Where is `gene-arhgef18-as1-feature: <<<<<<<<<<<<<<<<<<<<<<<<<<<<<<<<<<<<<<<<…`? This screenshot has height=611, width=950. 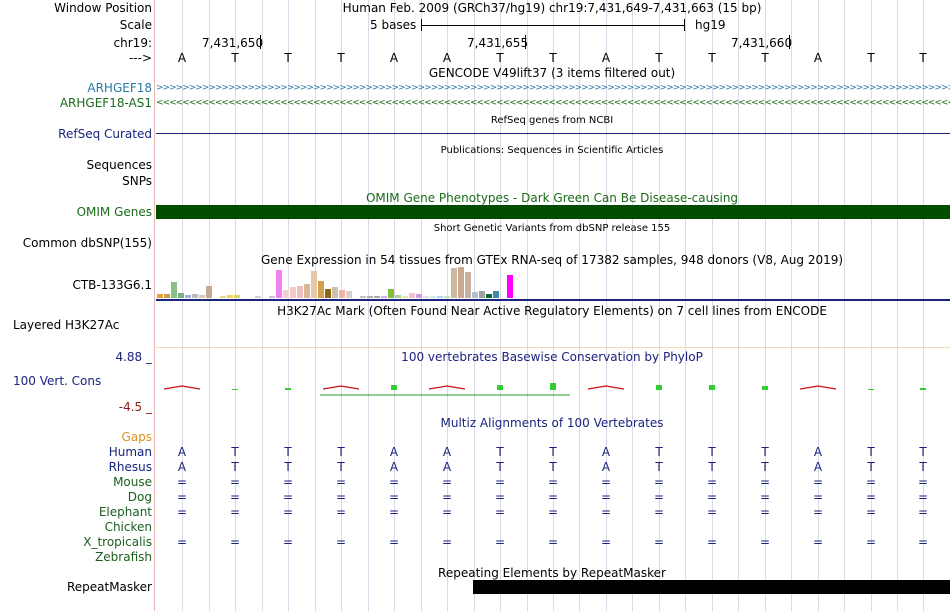 gene-arhgef18-as1-feature: <<<<<<<<<<<<<<<<<<<<<<<<<<<<<<<<<<<<<<<<… is located at coordinates (553, 103).